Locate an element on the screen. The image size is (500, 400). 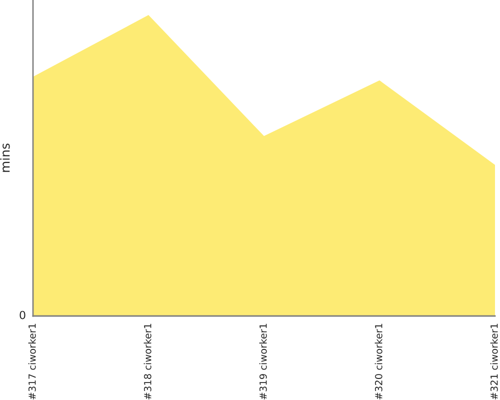
text: 0 is located at coordinates (23, 315).